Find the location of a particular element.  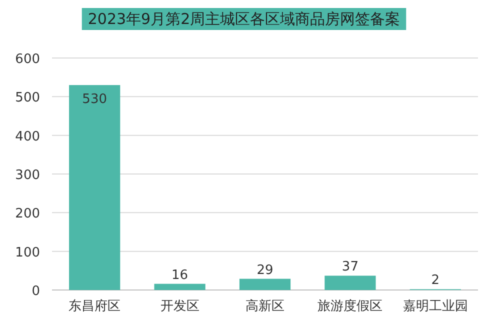

title: 2023年9月第2周主城区各区域商品房网签备案 is located at coordinates (244, 19).